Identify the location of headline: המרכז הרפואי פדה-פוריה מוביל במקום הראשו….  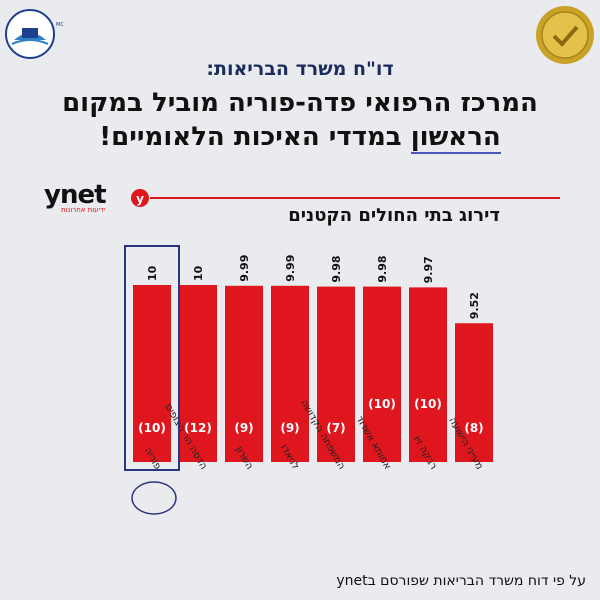
(300, 120).